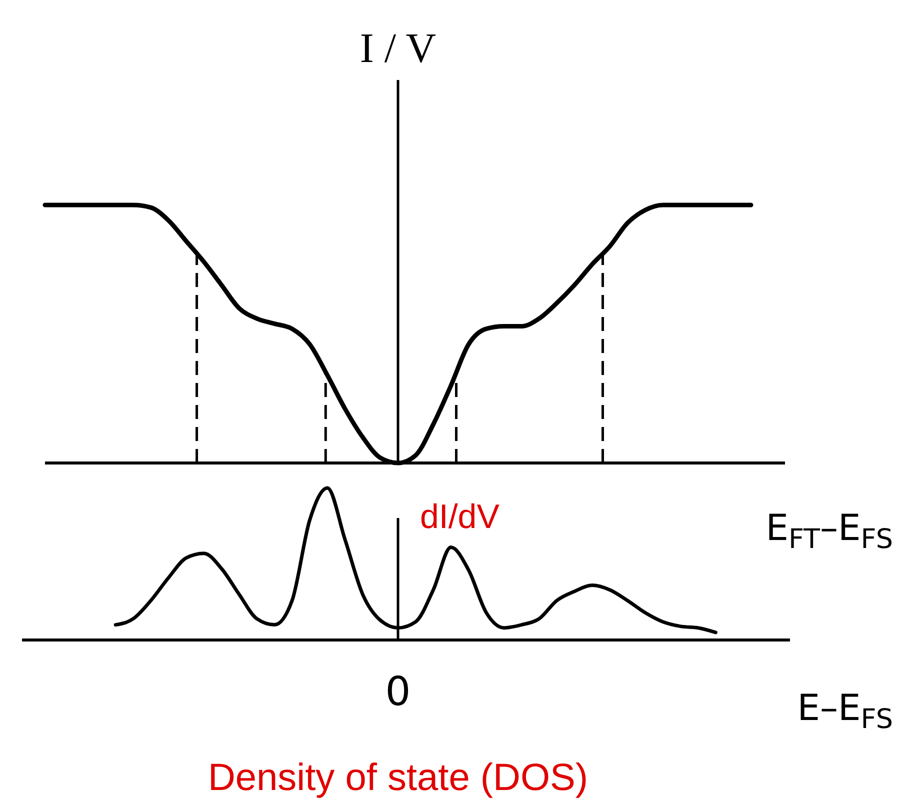  I want to click on text: Density of state (DOS), so click(398, 778).